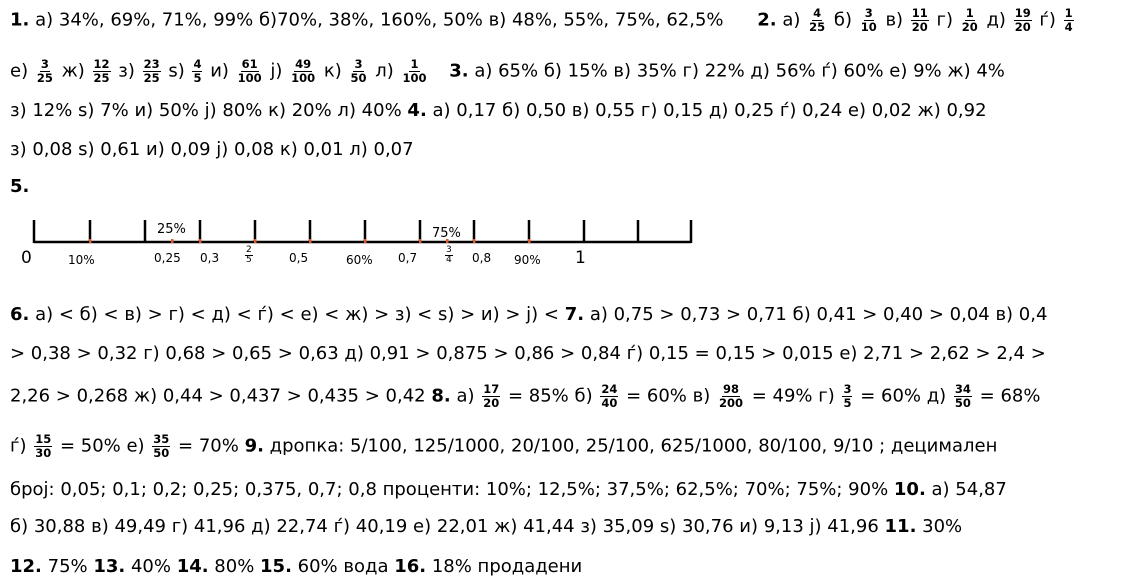 This screenshot has height=588, width=1147. Describe the element at coordinates (767, 20) in the screenshot. I see `task-number: 2.` at that location.